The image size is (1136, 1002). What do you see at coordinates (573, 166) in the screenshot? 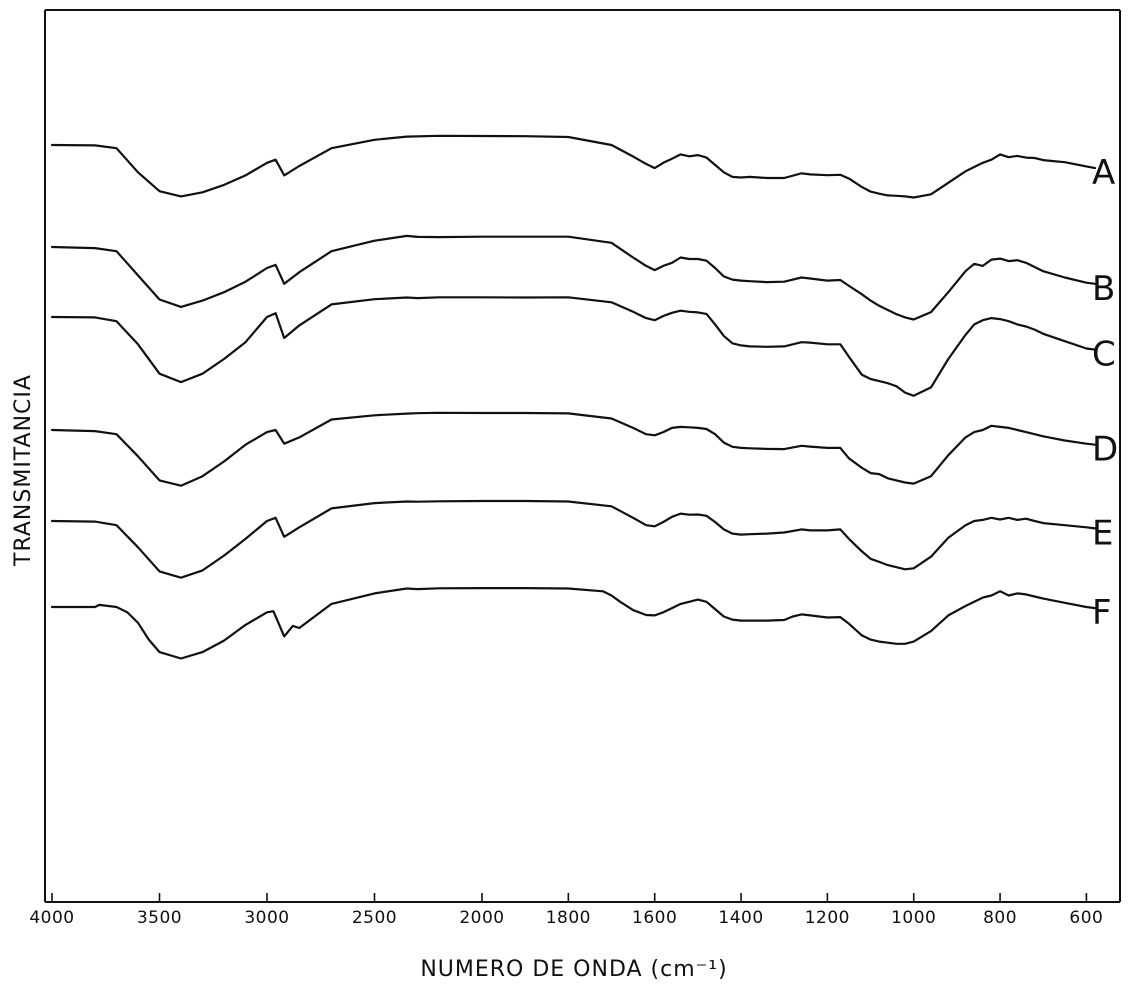
I see `series-line-a` at bounding box center [573, 166].